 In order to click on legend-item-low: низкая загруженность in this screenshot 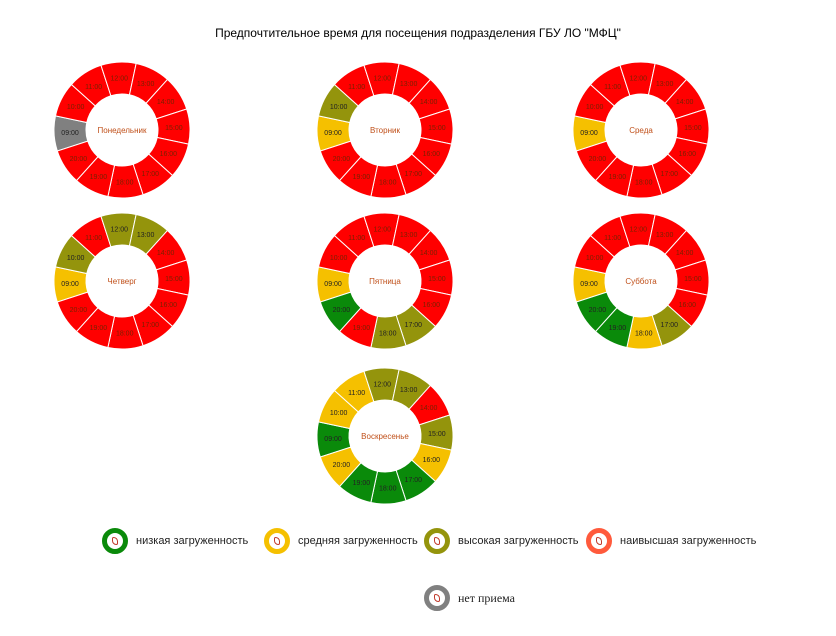, I will do `click(175, 541)`.